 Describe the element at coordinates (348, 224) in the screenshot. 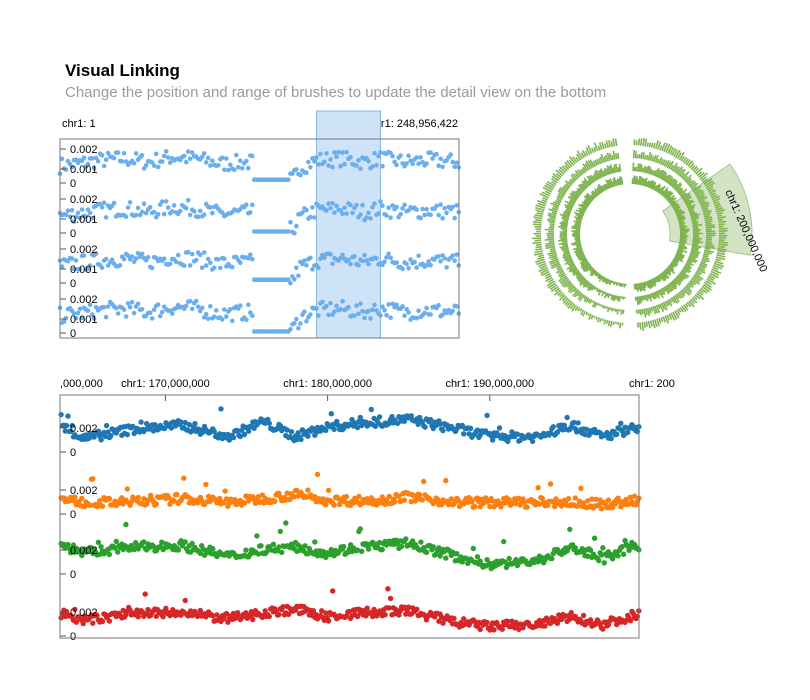

I see `overview-brush` at that location.